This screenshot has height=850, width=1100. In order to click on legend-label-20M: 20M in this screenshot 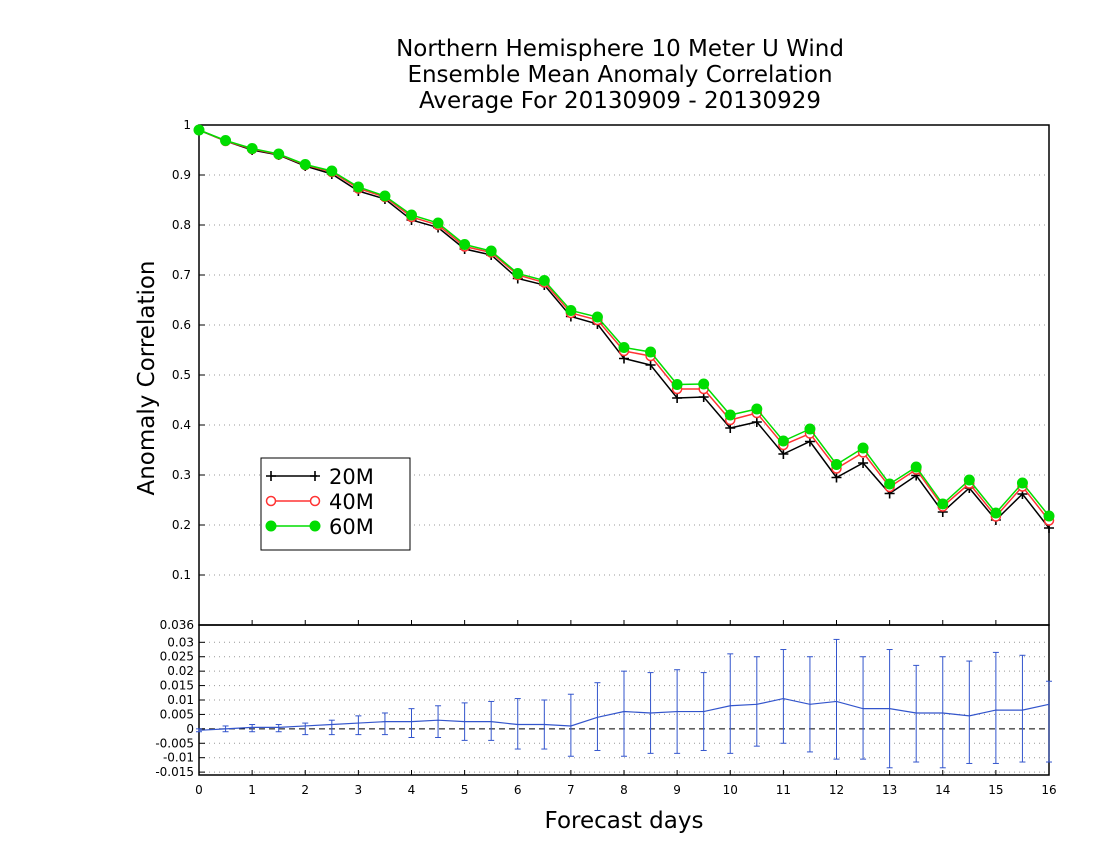, I will do `click(351, 477)`.